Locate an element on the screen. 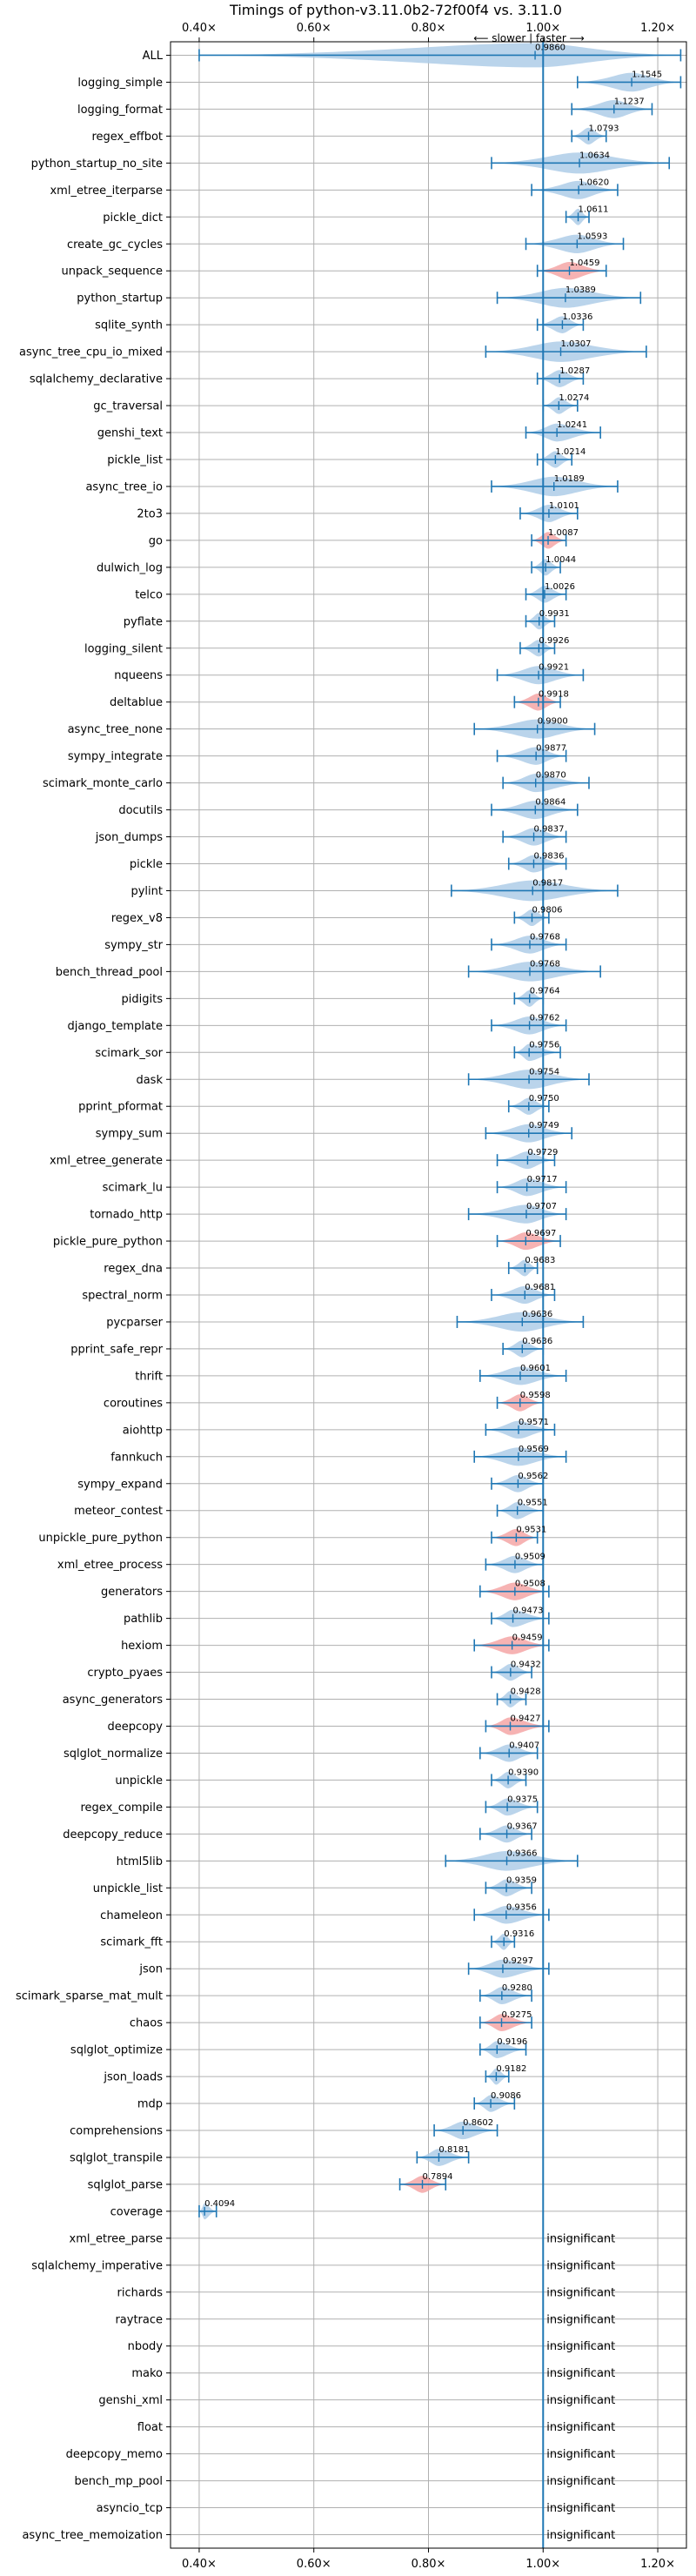 The height and width of the screenshot is (2576, 696). x-tick-label-bottom: 0.60× is located at coordinates (314, 2564).